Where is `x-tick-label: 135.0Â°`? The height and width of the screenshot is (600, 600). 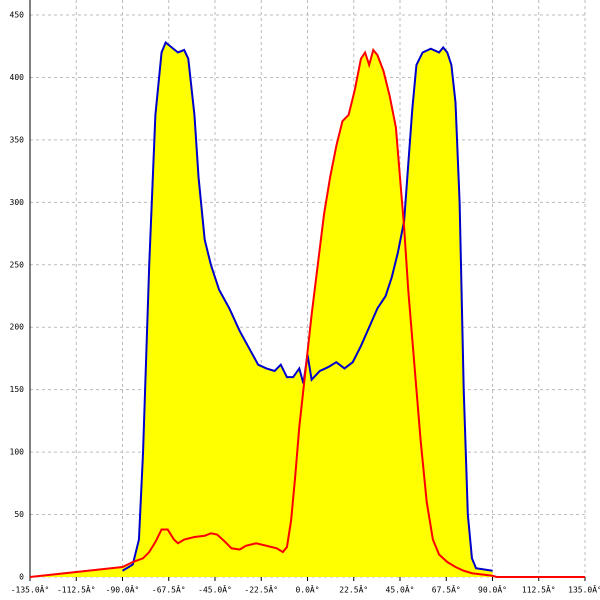
x-tick-label: 135.0Â° is located at coordinates (584, 589).